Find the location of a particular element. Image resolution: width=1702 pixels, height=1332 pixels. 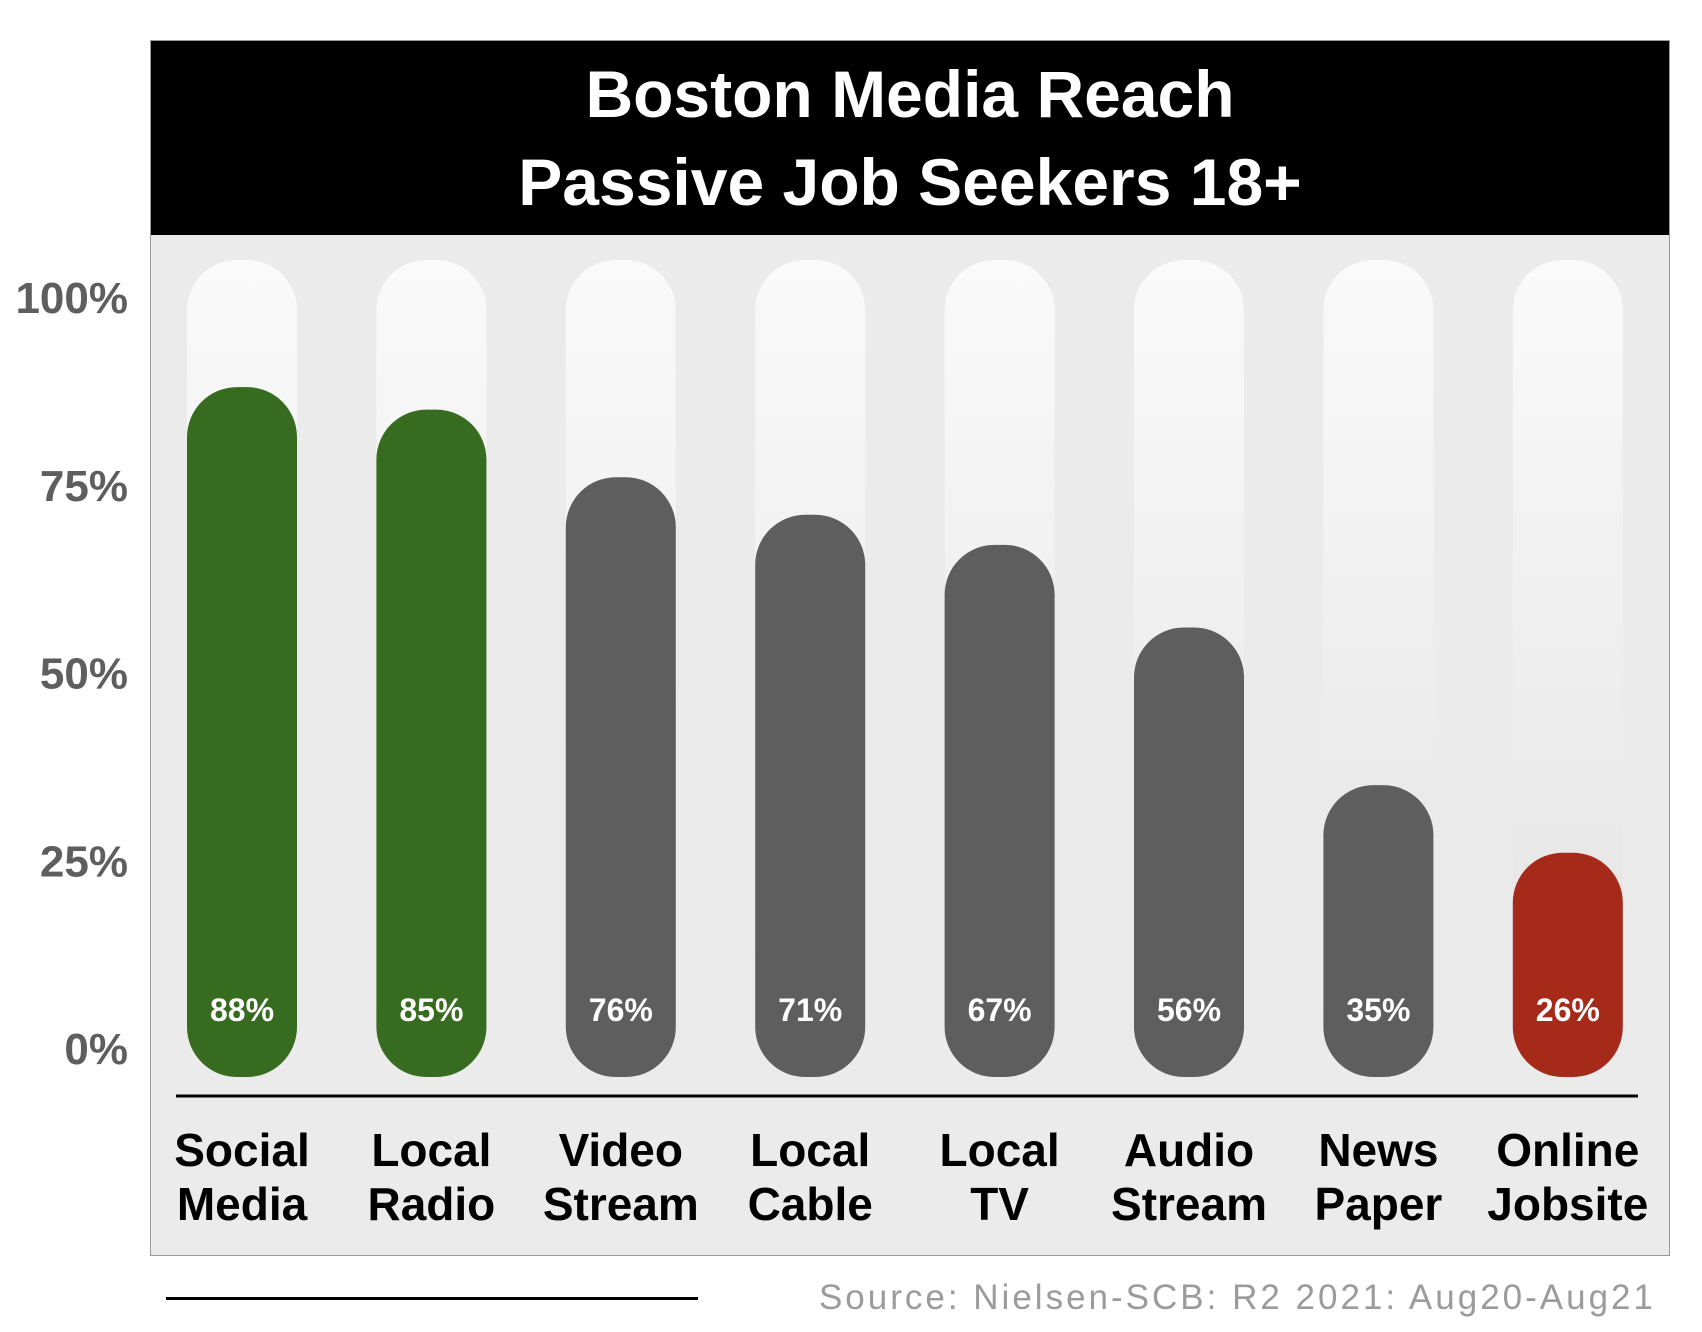

data-label: 88% is located at coordinates (242, 1010).